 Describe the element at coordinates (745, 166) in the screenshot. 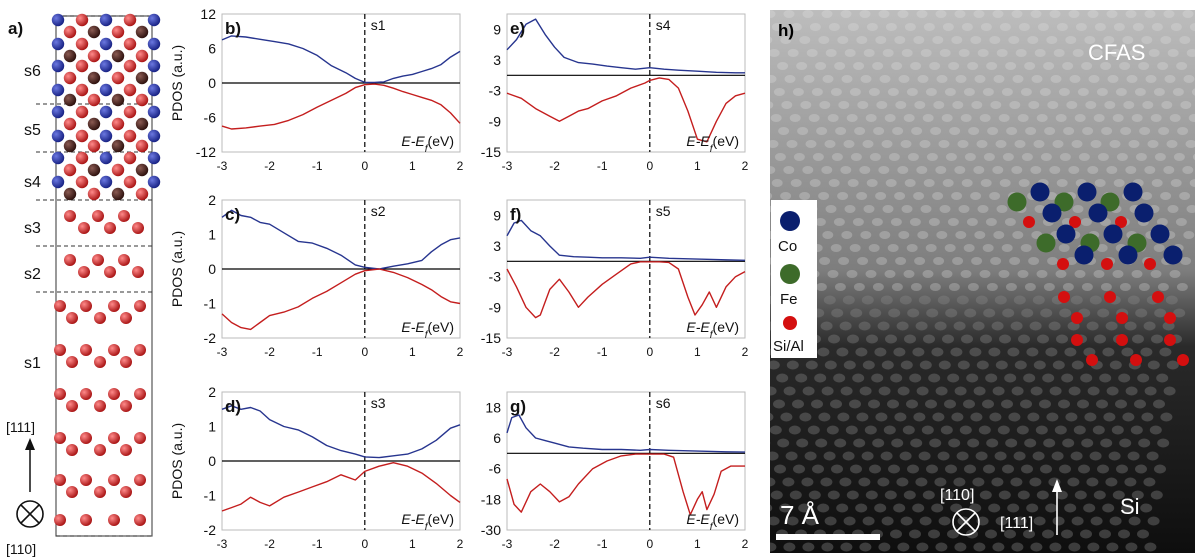

I see `x-tick-label: 2` at that location.